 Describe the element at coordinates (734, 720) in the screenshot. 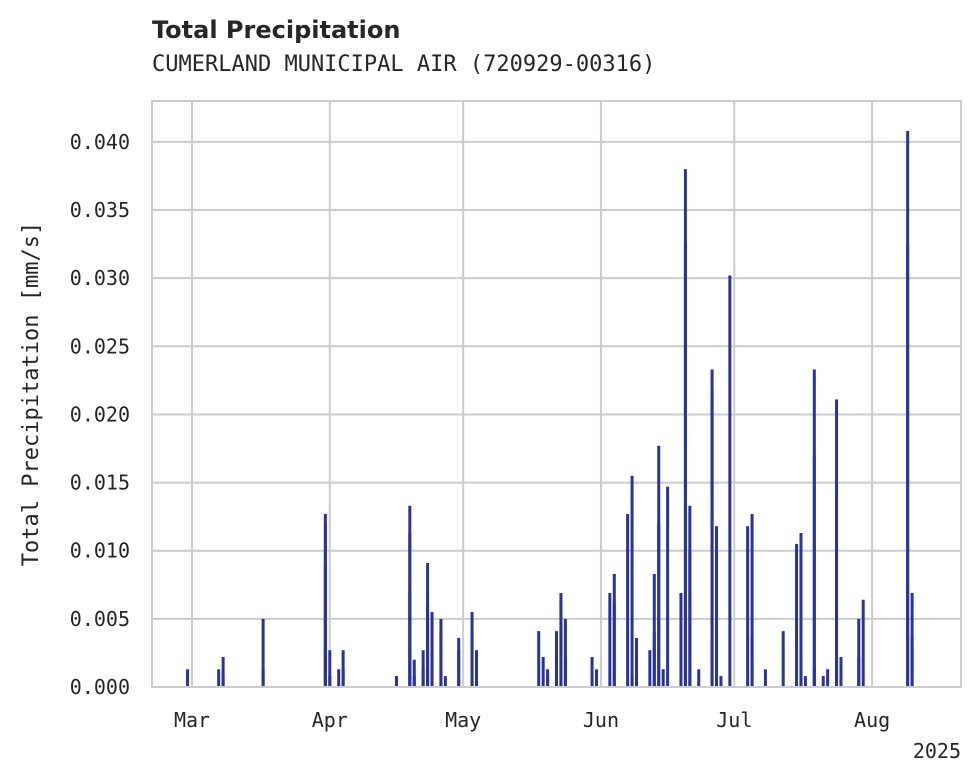

I see `x-tick-label: Jul` at that location.